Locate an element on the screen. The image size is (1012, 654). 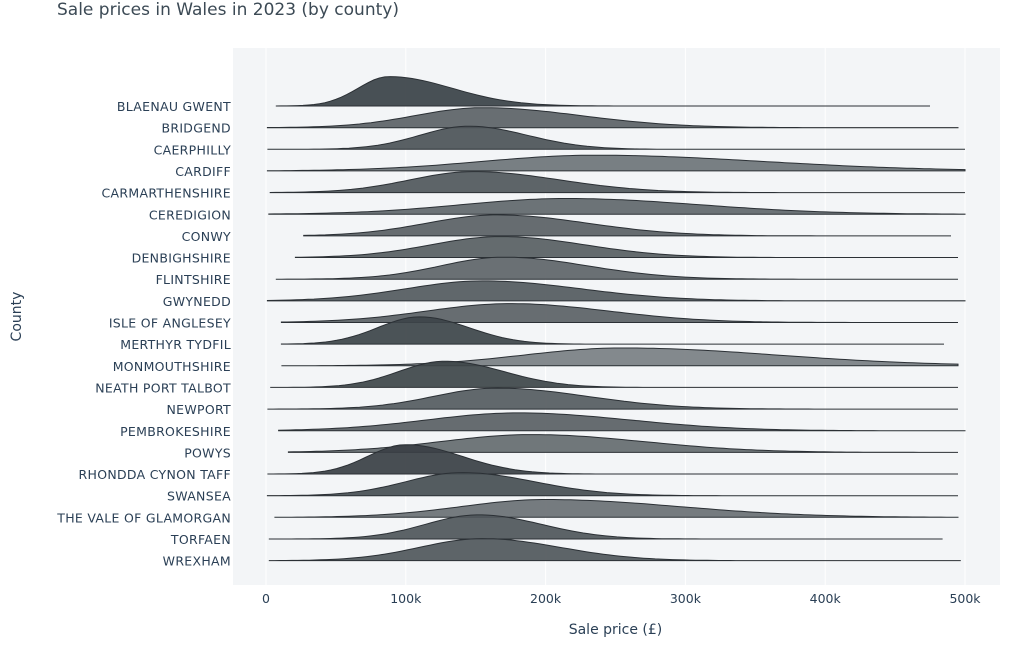
ridge-ceredigion is located at coordinates (617, 206).